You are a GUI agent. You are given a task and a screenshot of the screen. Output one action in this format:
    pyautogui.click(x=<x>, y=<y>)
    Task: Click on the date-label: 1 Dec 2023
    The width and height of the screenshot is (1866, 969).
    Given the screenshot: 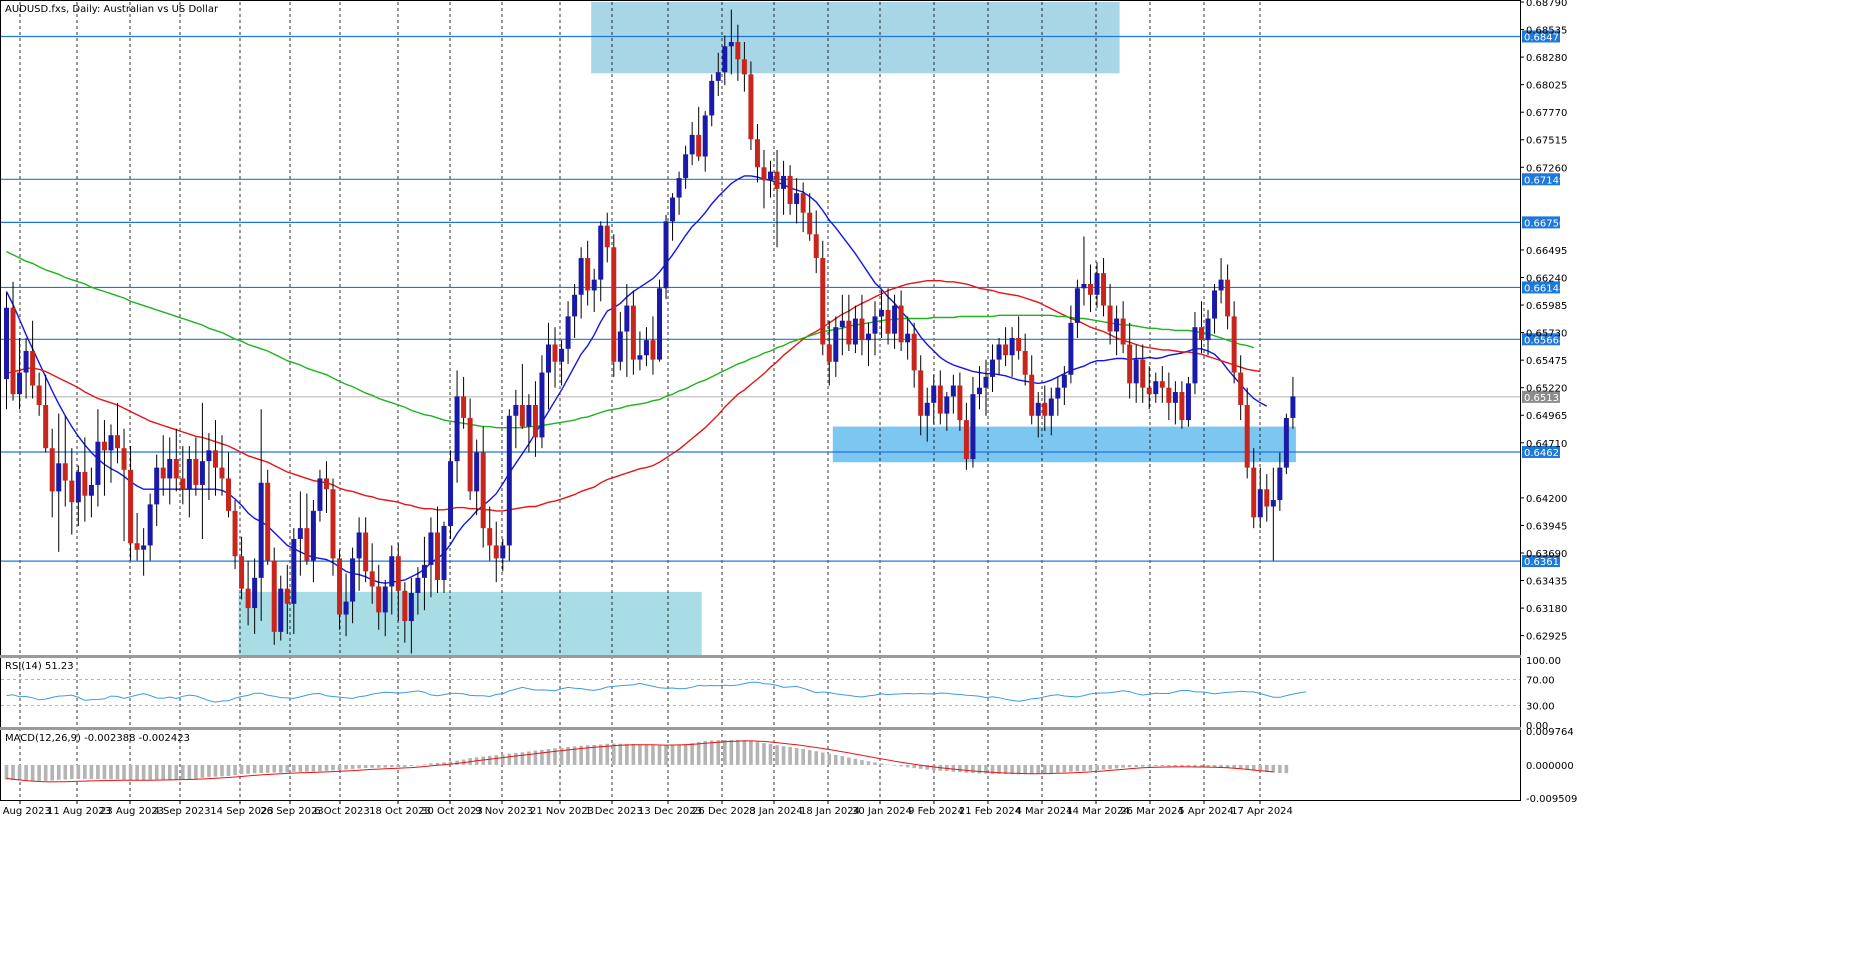 What is the action you would take?
    pyautogui.click(x=614, y=811)
    